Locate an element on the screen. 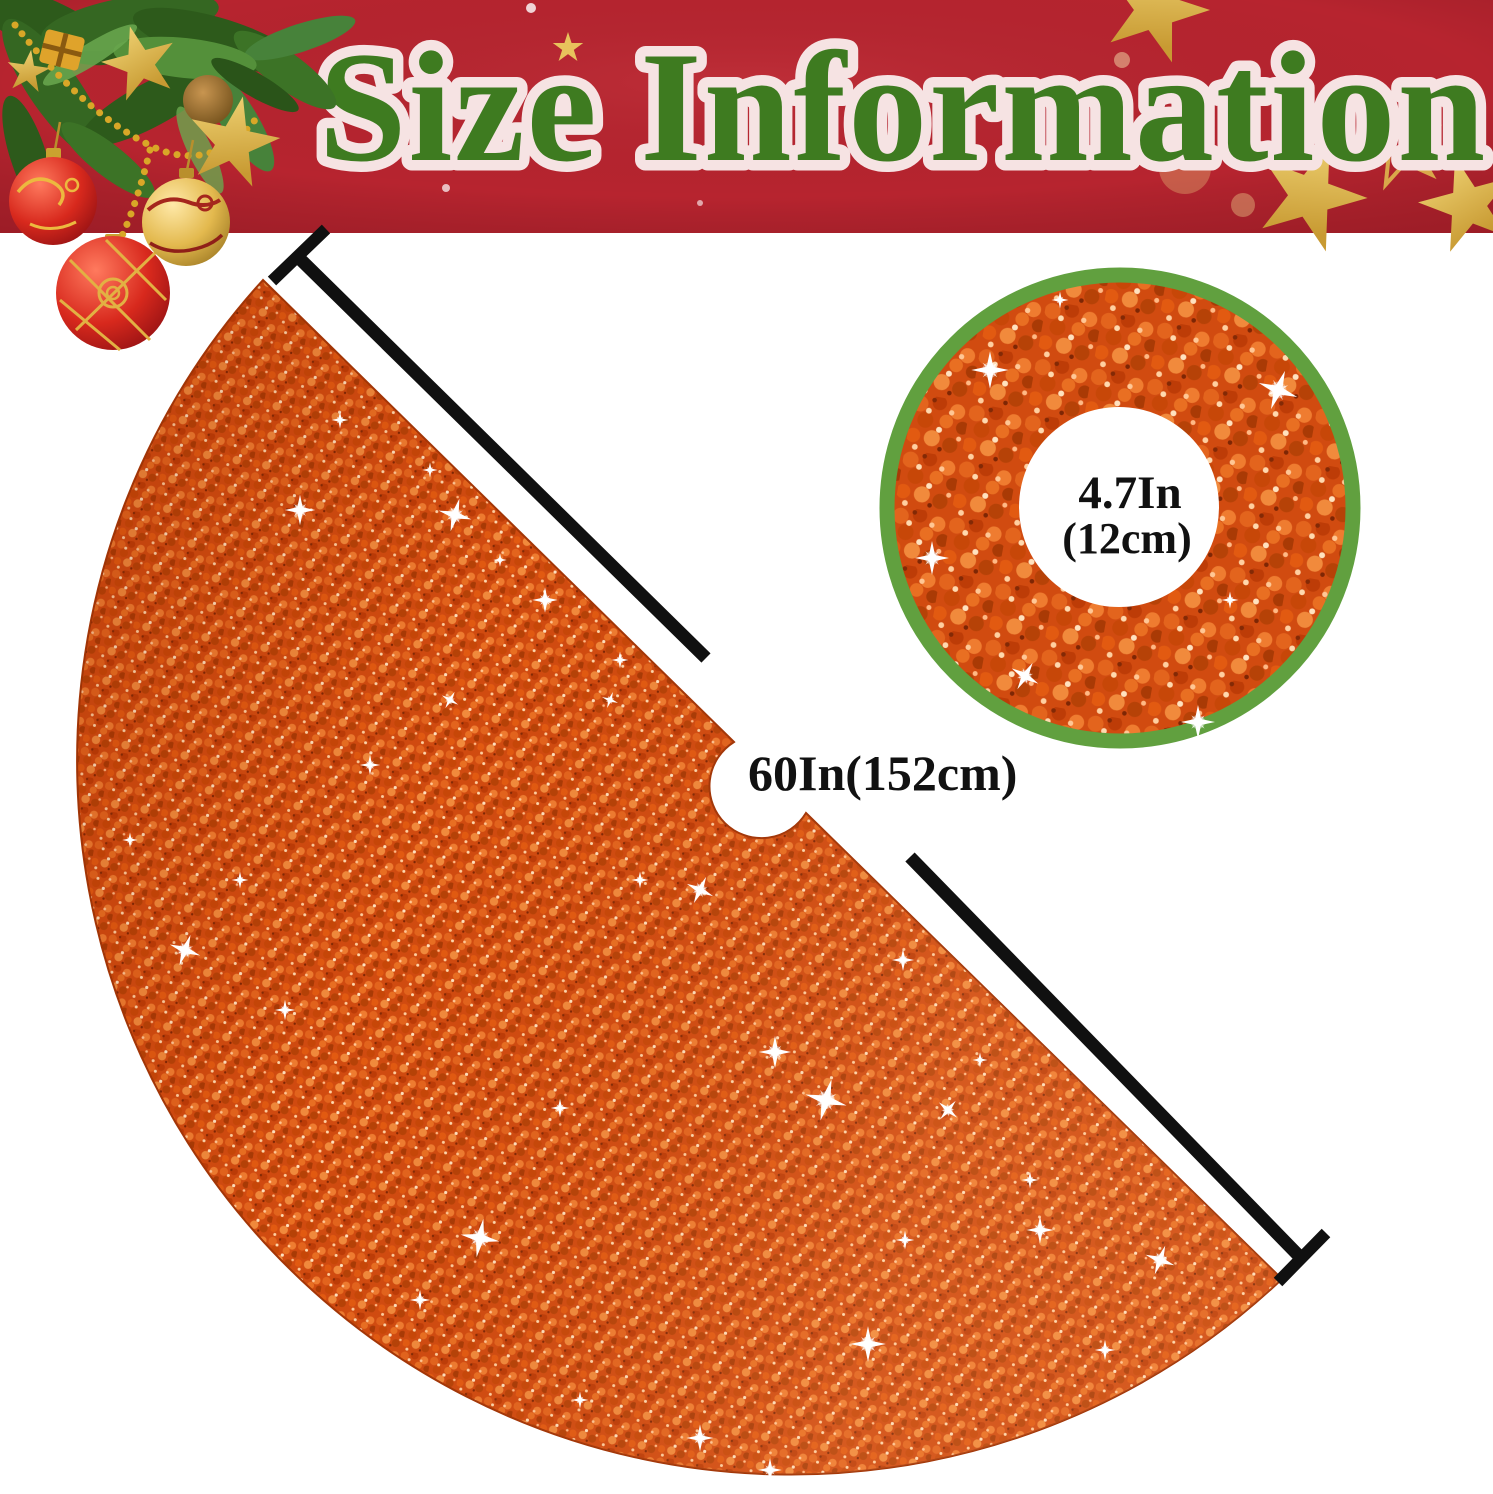 The image size is (1493, 1494). hole-size-label-line2: (12cm) is located at coordinates (1127, 538).